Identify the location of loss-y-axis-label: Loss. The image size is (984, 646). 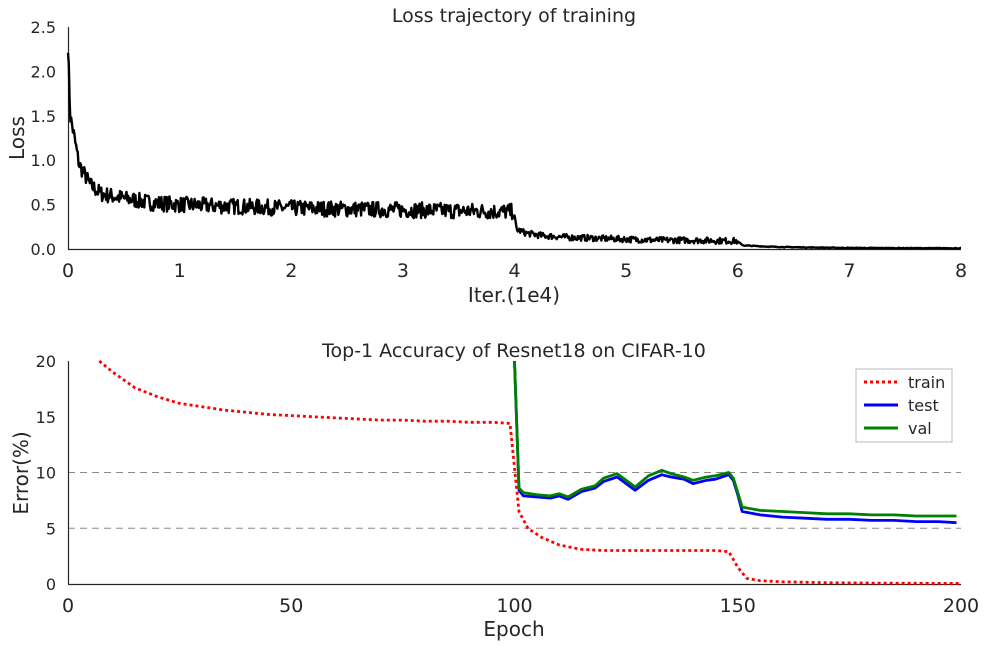
(17, 138).